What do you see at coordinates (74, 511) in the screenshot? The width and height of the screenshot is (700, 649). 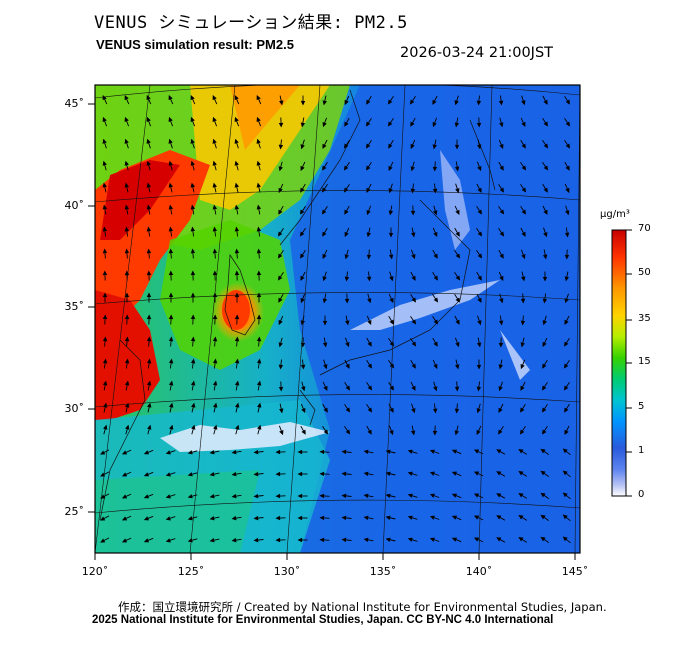 I see `lat-label-25: 25˚` at bounding box center [74, 511].